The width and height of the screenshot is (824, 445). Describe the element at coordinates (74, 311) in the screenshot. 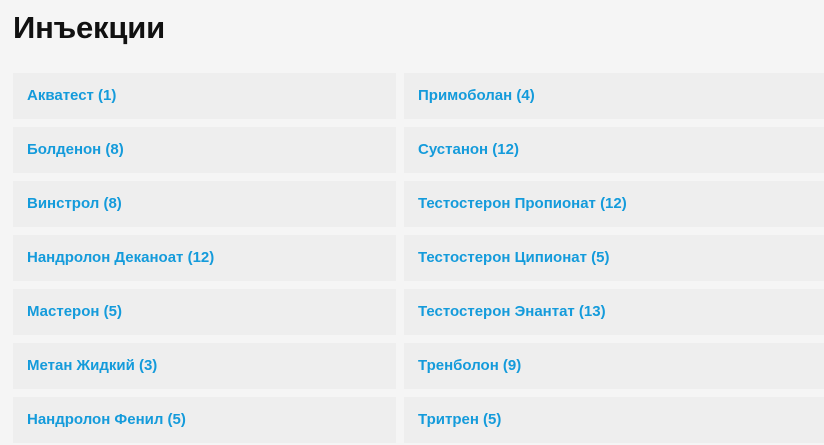

I see `category-item-label: Мастерон (5)` at that location.